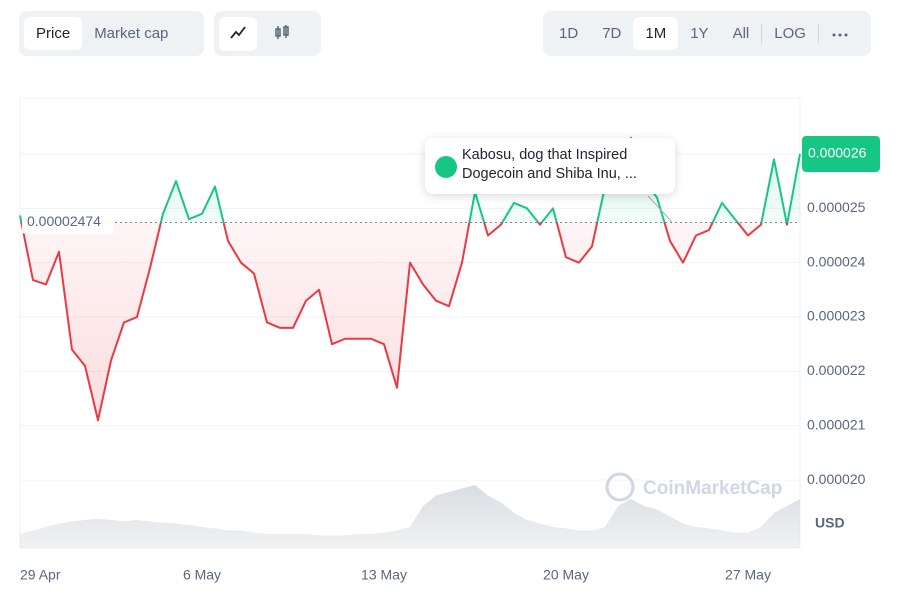 The width and height of the screenshot is (900, 603). I want to click on tab: Price, so click(53, 33).